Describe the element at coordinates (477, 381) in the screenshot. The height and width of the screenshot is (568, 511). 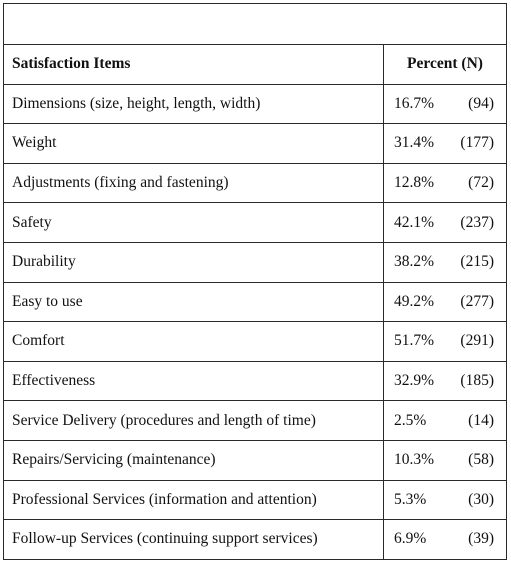
I see `count-value: (185)` at that location.